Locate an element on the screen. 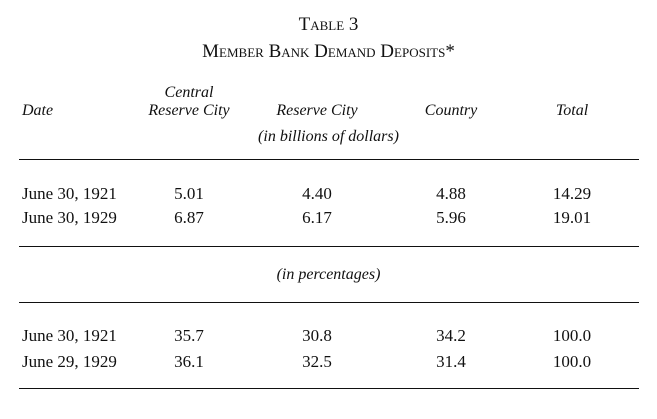 This screenshot has height=419, width=657. row-reserve-city: 6.17 is located at coordinates (317, 217).